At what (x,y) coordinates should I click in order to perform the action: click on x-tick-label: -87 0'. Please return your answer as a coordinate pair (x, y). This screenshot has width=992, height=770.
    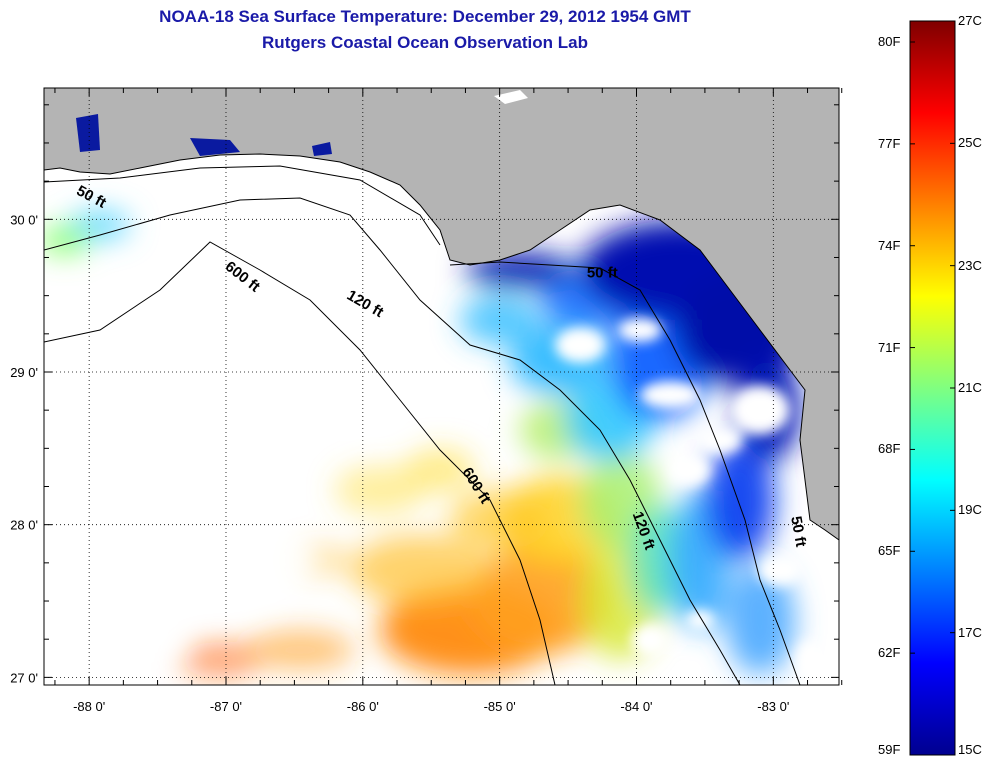
    Looking at the image, I should click on (226, 706).